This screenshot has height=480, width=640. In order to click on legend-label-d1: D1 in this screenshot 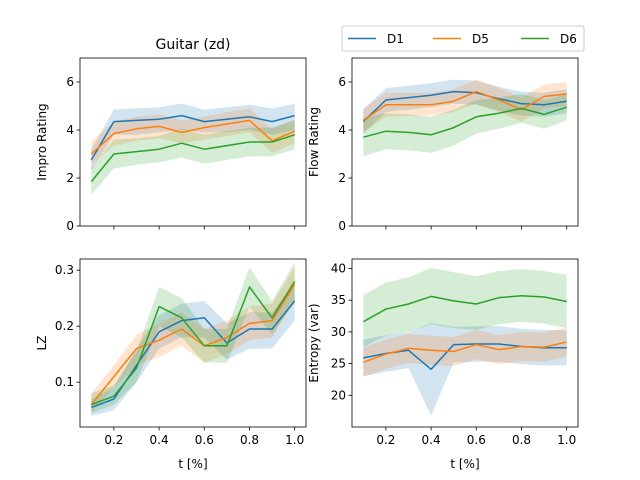, I will do `click(395, 39)`.